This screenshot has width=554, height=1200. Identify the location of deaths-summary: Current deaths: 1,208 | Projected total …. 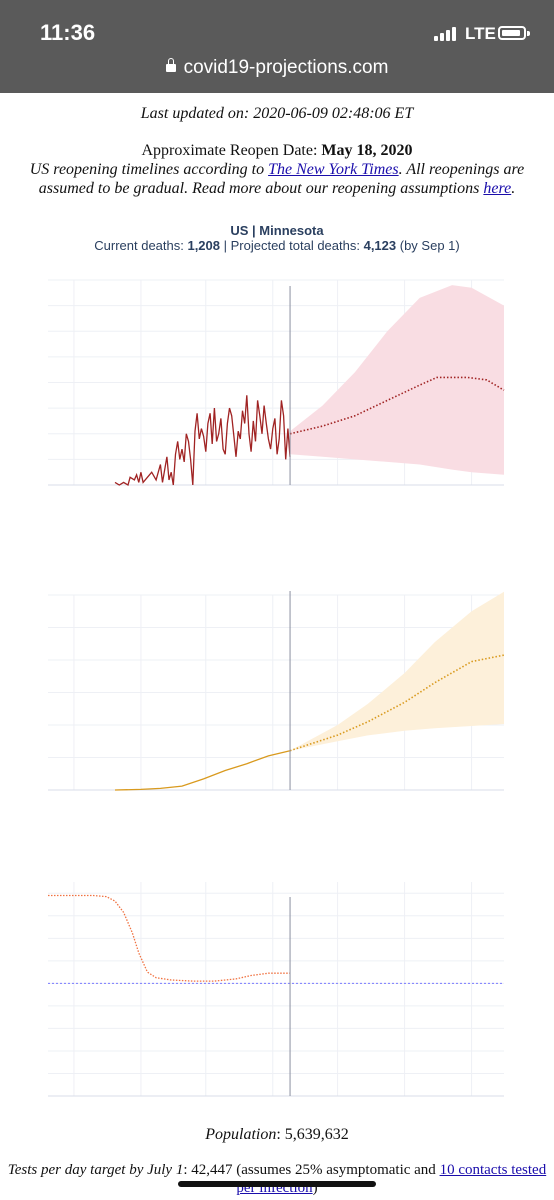
(277, 245).